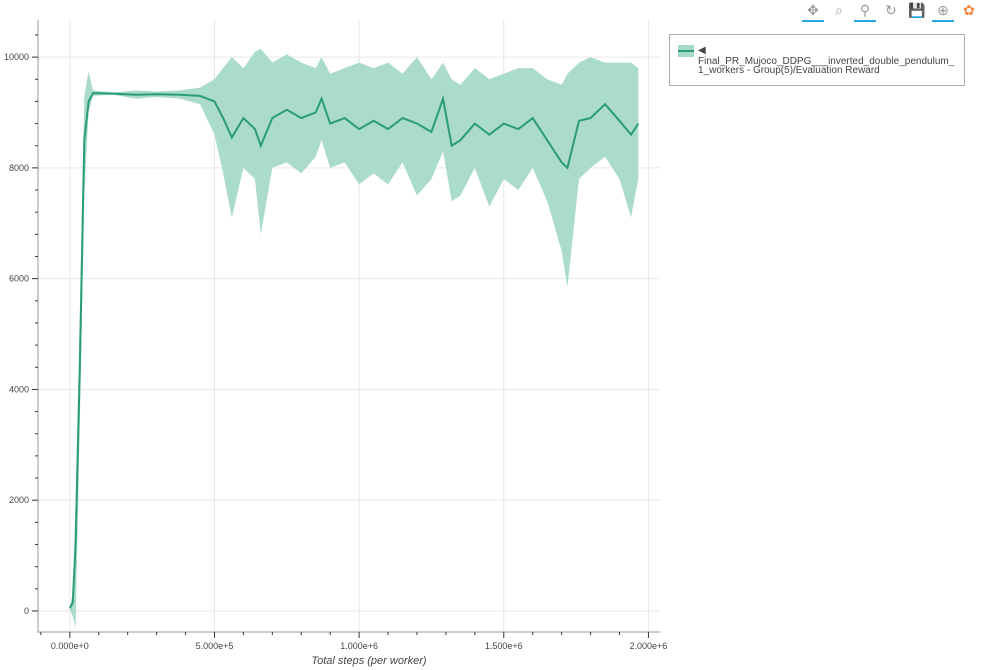  What do you see at coordinates (368, 661) in the screenshot?
I see `x-axis-label: Total steps (per worker)` at bounding box center [368, 661].